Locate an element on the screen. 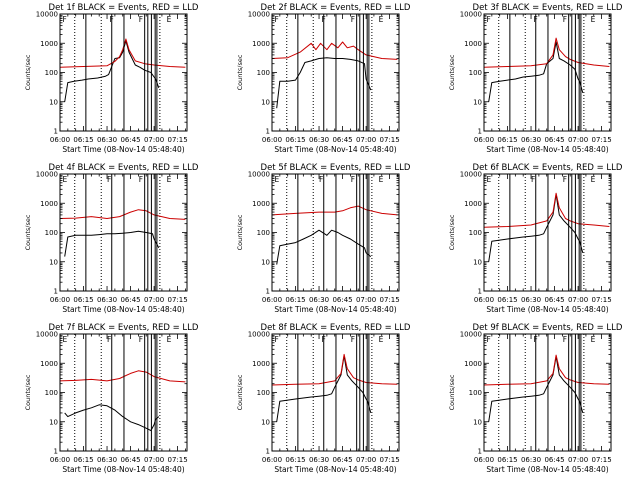 This screenshot has width=640, height=480. panel-title: Det 7f BLACK = Events, RED = LLD is located at coordinates (124, 328).